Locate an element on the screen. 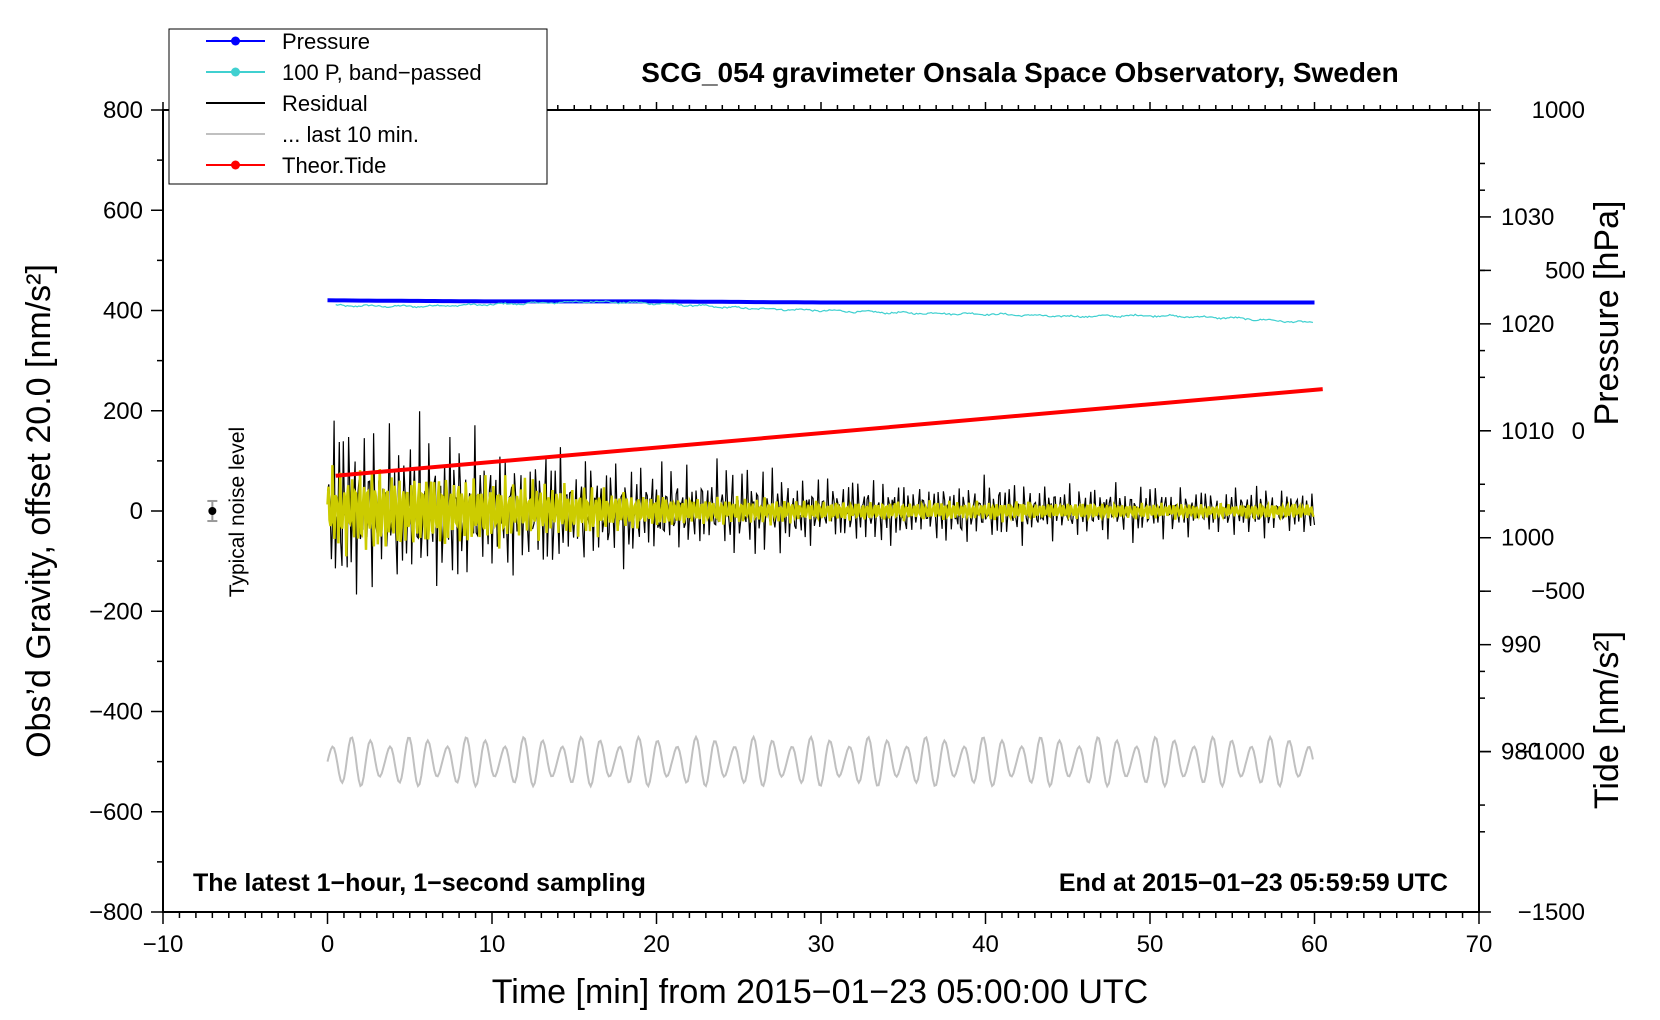 The width and height of the screenshot is (1660, 1020). legend-label: Residual is located at coordinates (325, 103).